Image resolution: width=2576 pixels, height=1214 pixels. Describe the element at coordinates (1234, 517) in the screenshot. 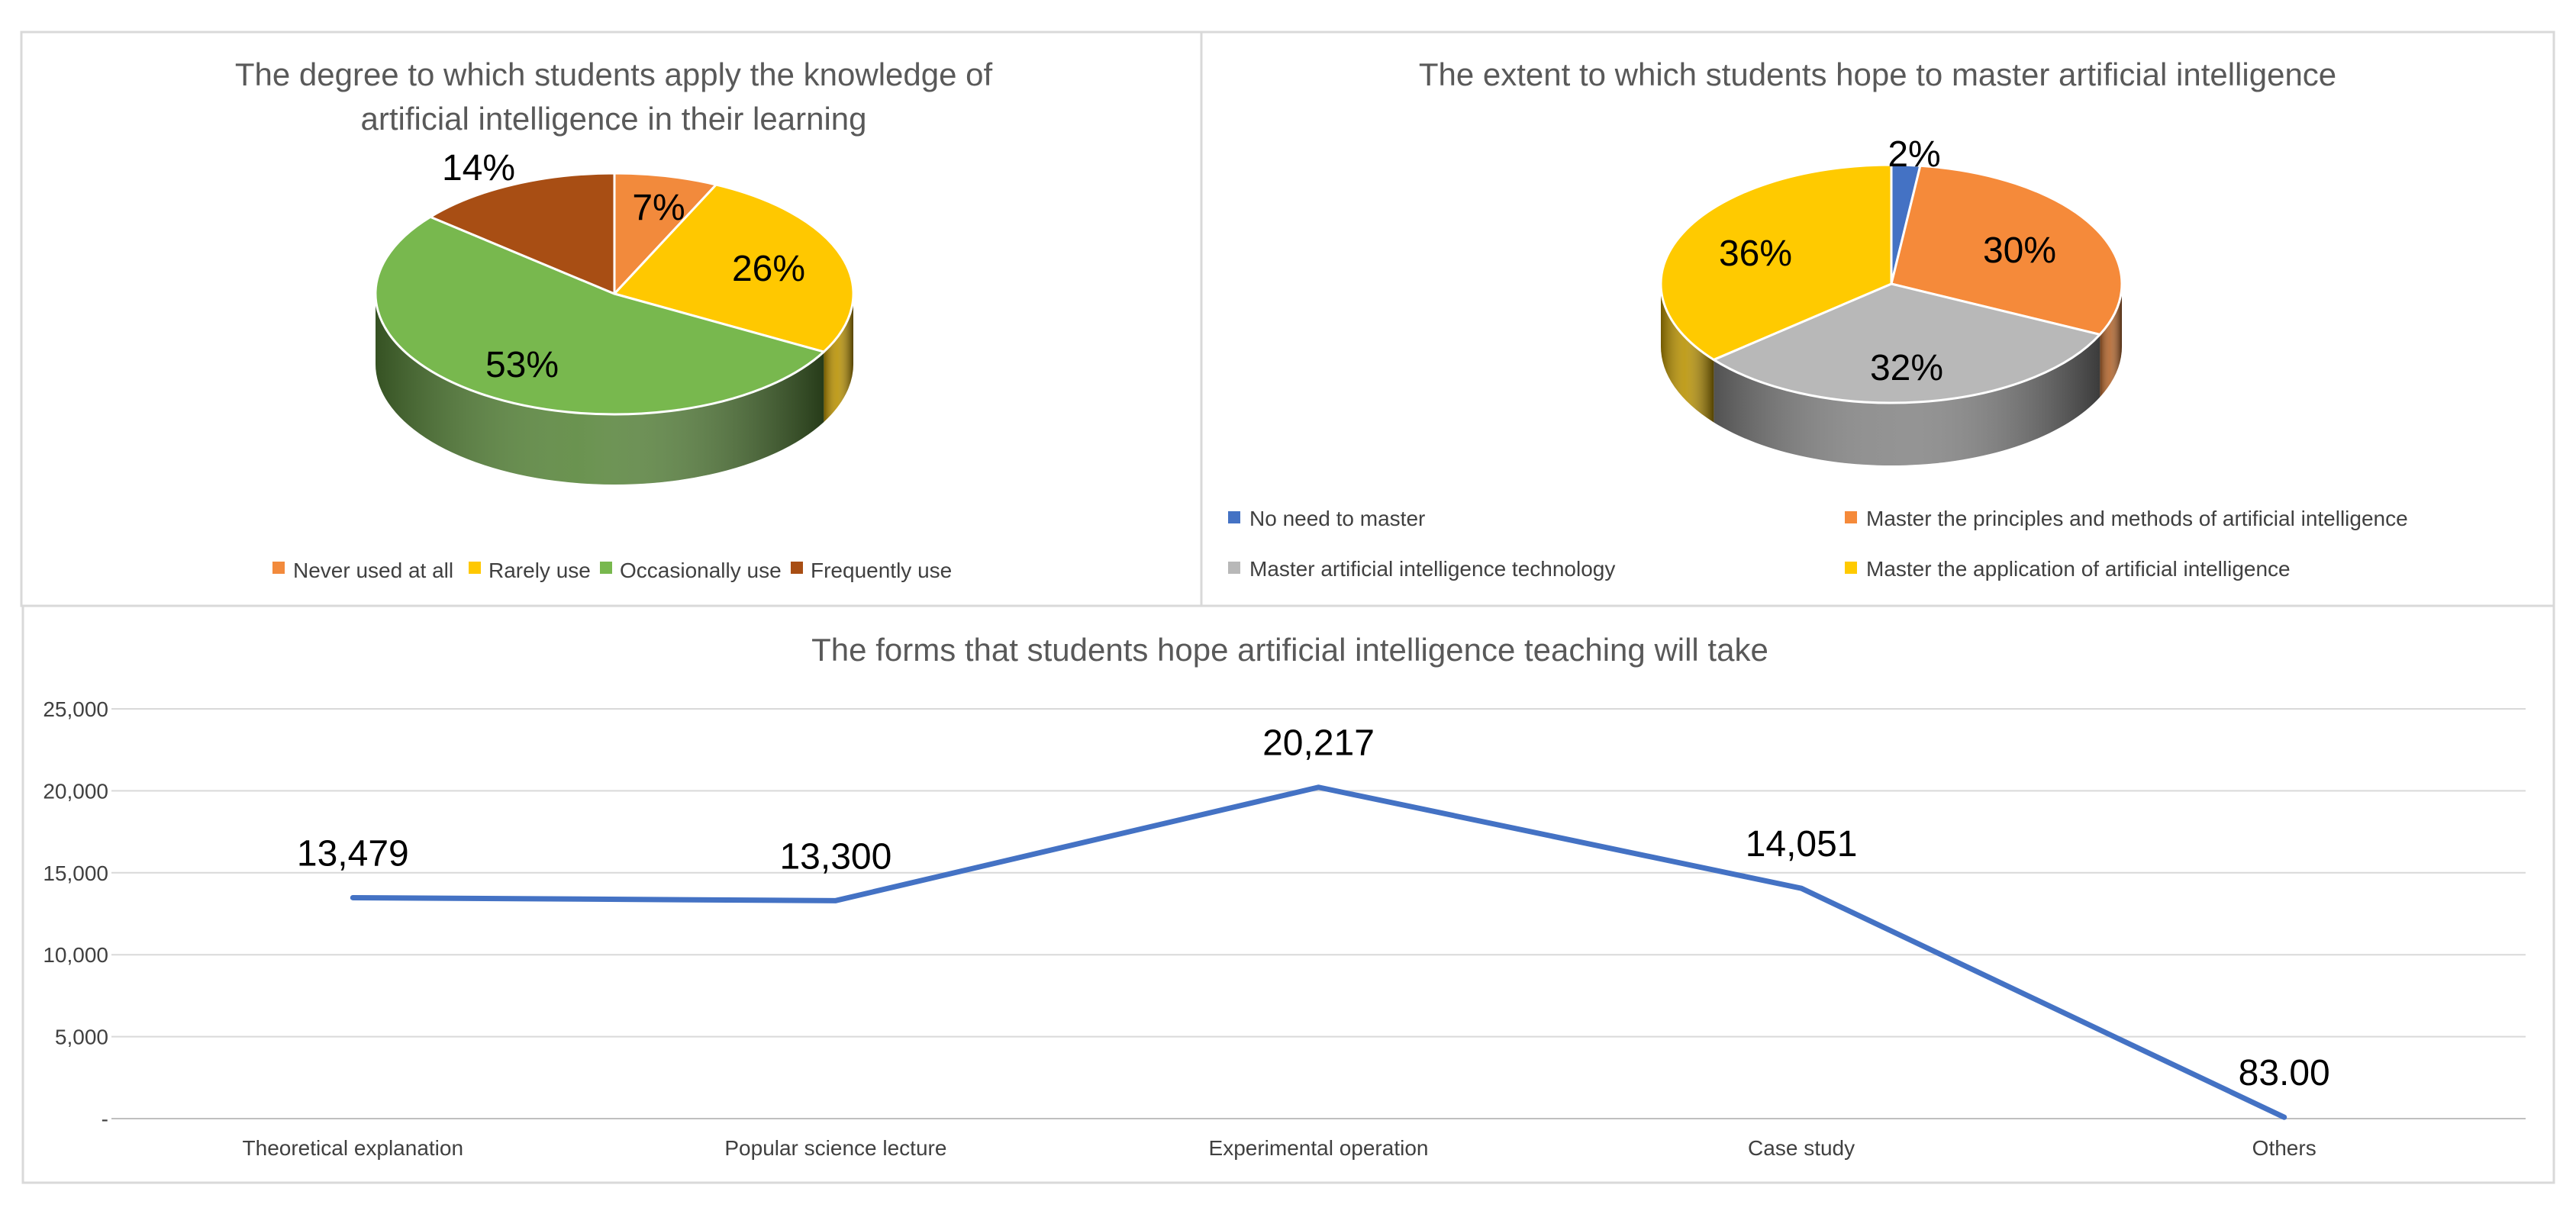

I see `legend-swatch-no-need` at that location.